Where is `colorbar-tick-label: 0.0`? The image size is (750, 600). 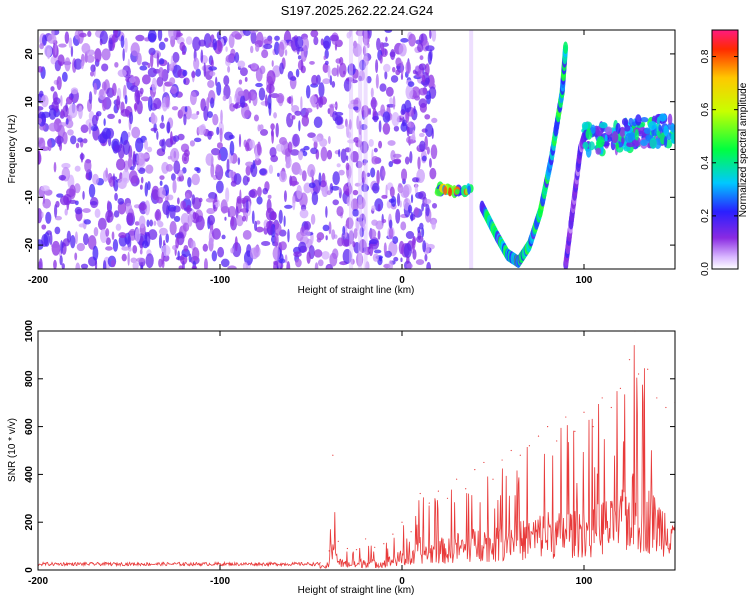
colorbar-tick-label: 0.0 is located at coordinates (705, 269).